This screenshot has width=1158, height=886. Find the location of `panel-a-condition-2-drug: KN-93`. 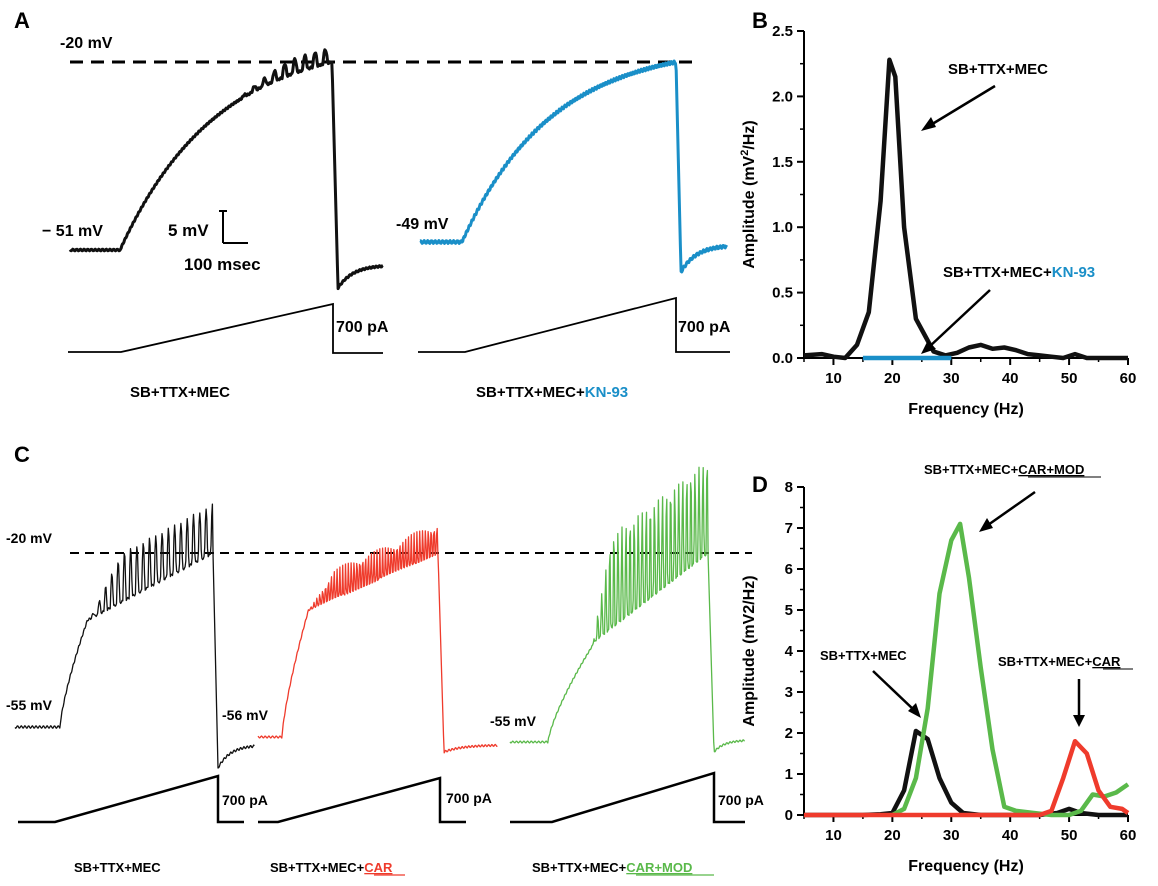

panel-a-condition-2-drug: KN-93 is located at coordinates (606, 392).